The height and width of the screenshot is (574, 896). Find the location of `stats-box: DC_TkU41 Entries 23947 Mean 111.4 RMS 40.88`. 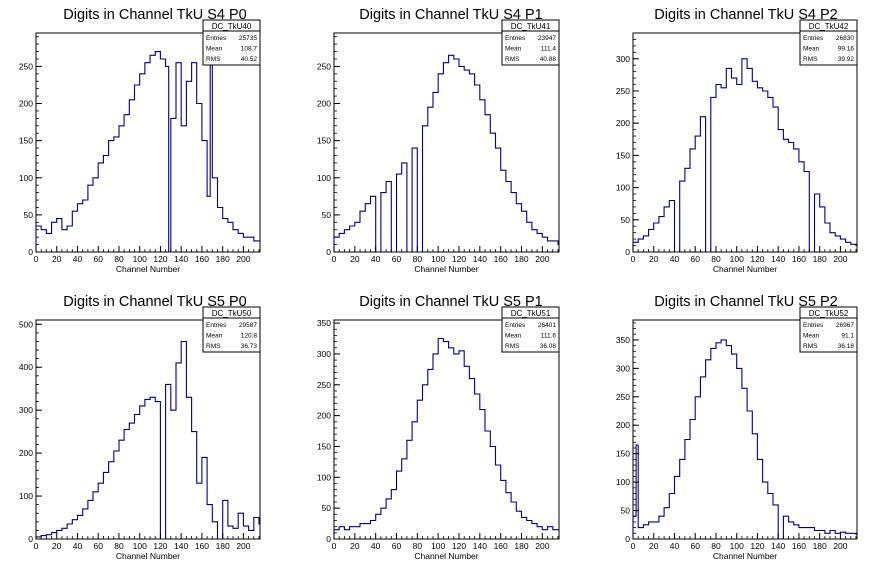

stats-box: DC_TkU41 Entries 23947 Mean 111.4 RMS 40.88 is located at coordinates (530, 42).